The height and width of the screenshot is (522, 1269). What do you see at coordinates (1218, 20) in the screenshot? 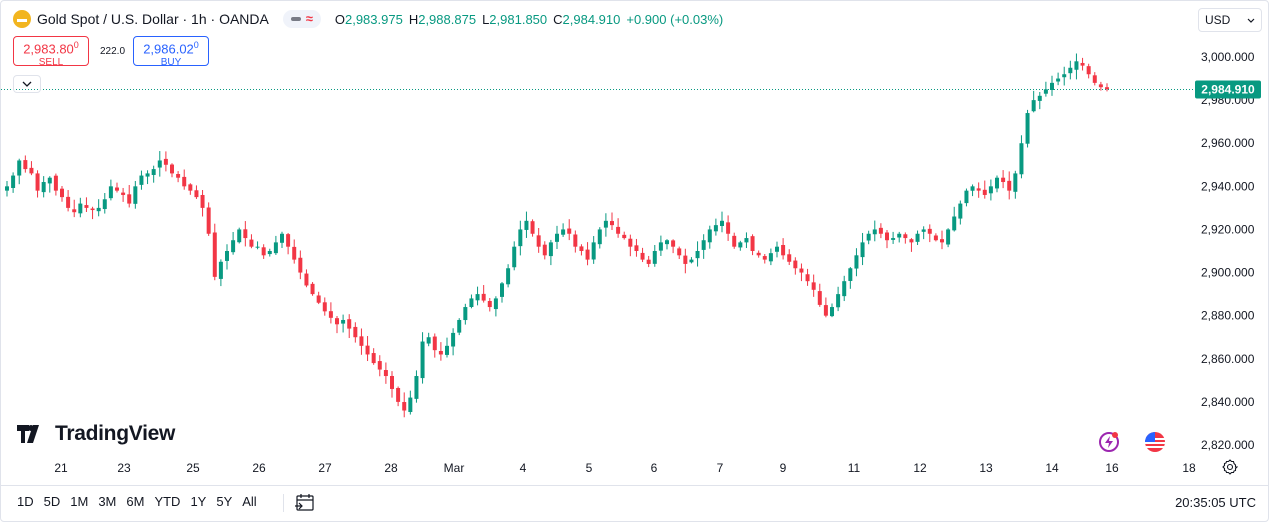
I see `currency-label: USD` at bounding box center [1218, 20].